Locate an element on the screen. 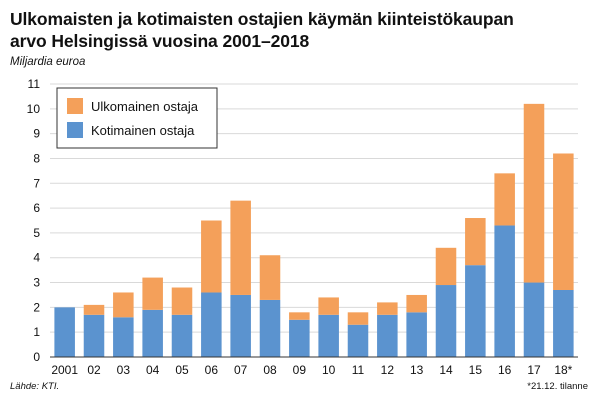 This screenshot has height=400, width=600. x-tick-label: 2001 is located at coordinates (64, 370).